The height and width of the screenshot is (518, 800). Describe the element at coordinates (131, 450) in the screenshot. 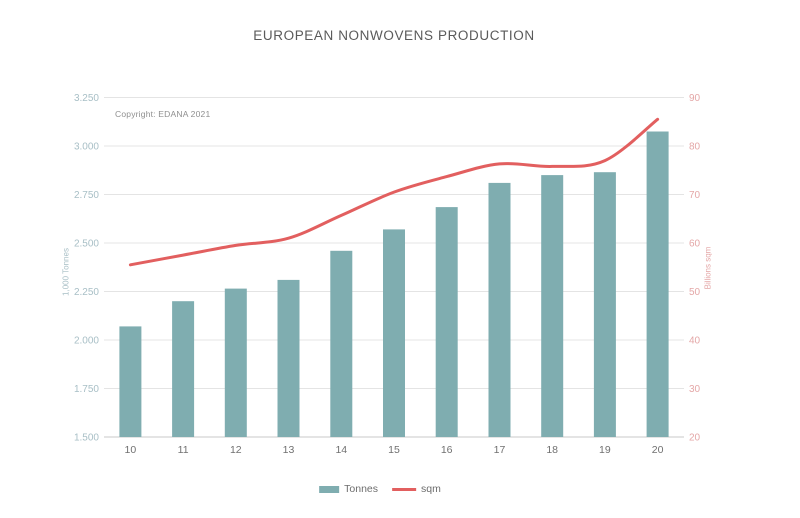

I see `x-axis-tick-label: 10` at that location.